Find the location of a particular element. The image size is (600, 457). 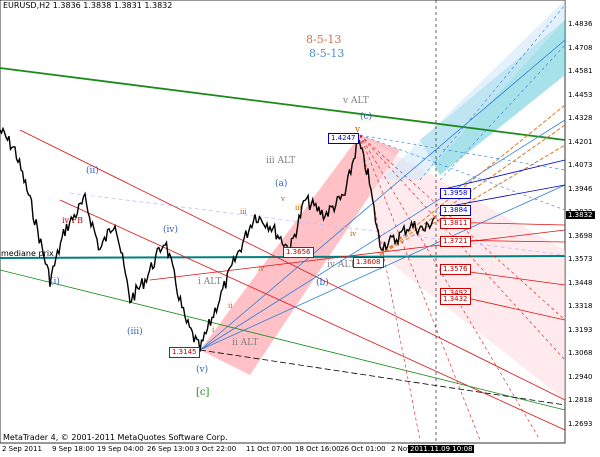

blue-fan-zone is located at coordinates (472, 90).